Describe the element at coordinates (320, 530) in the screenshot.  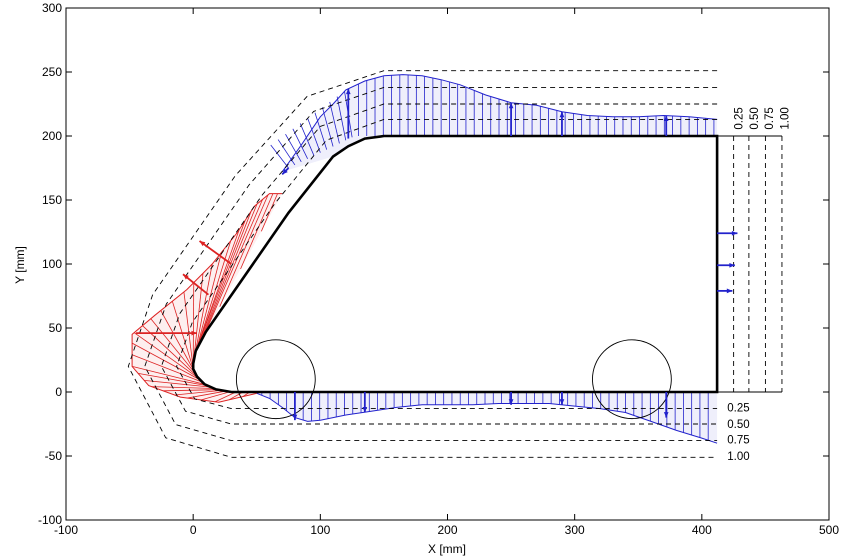
I see `x-tick-label: 100` at that location.